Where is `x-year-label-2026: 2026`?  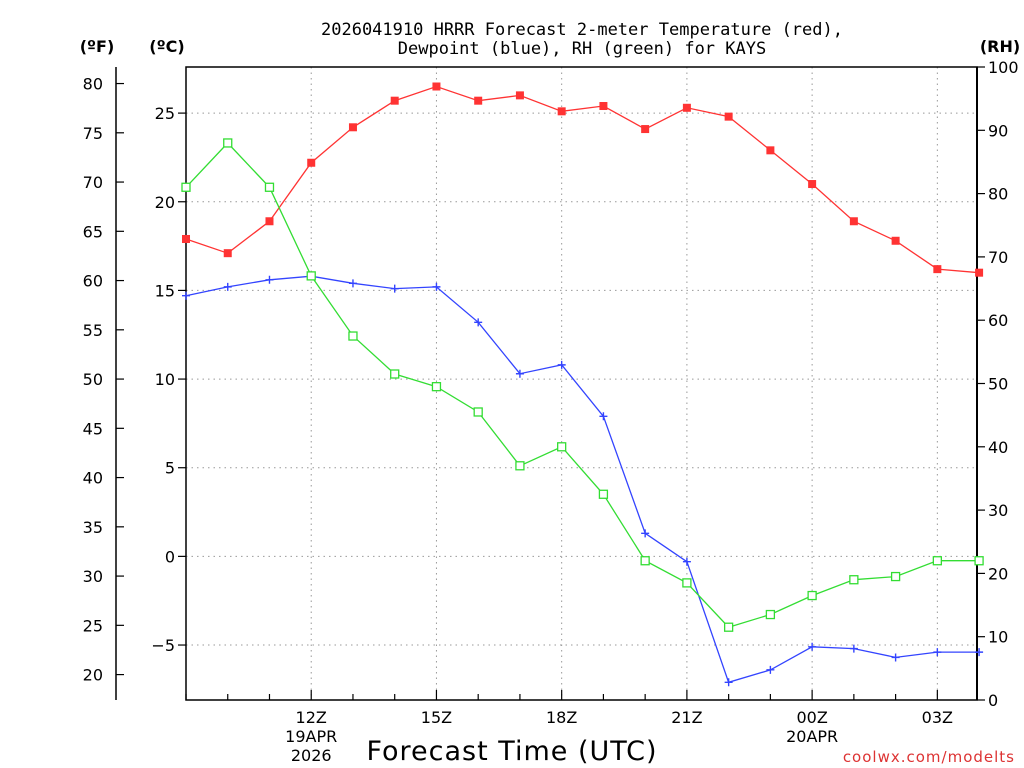 x-year-label-2026: 2026 is located at coordinates (311, 755).